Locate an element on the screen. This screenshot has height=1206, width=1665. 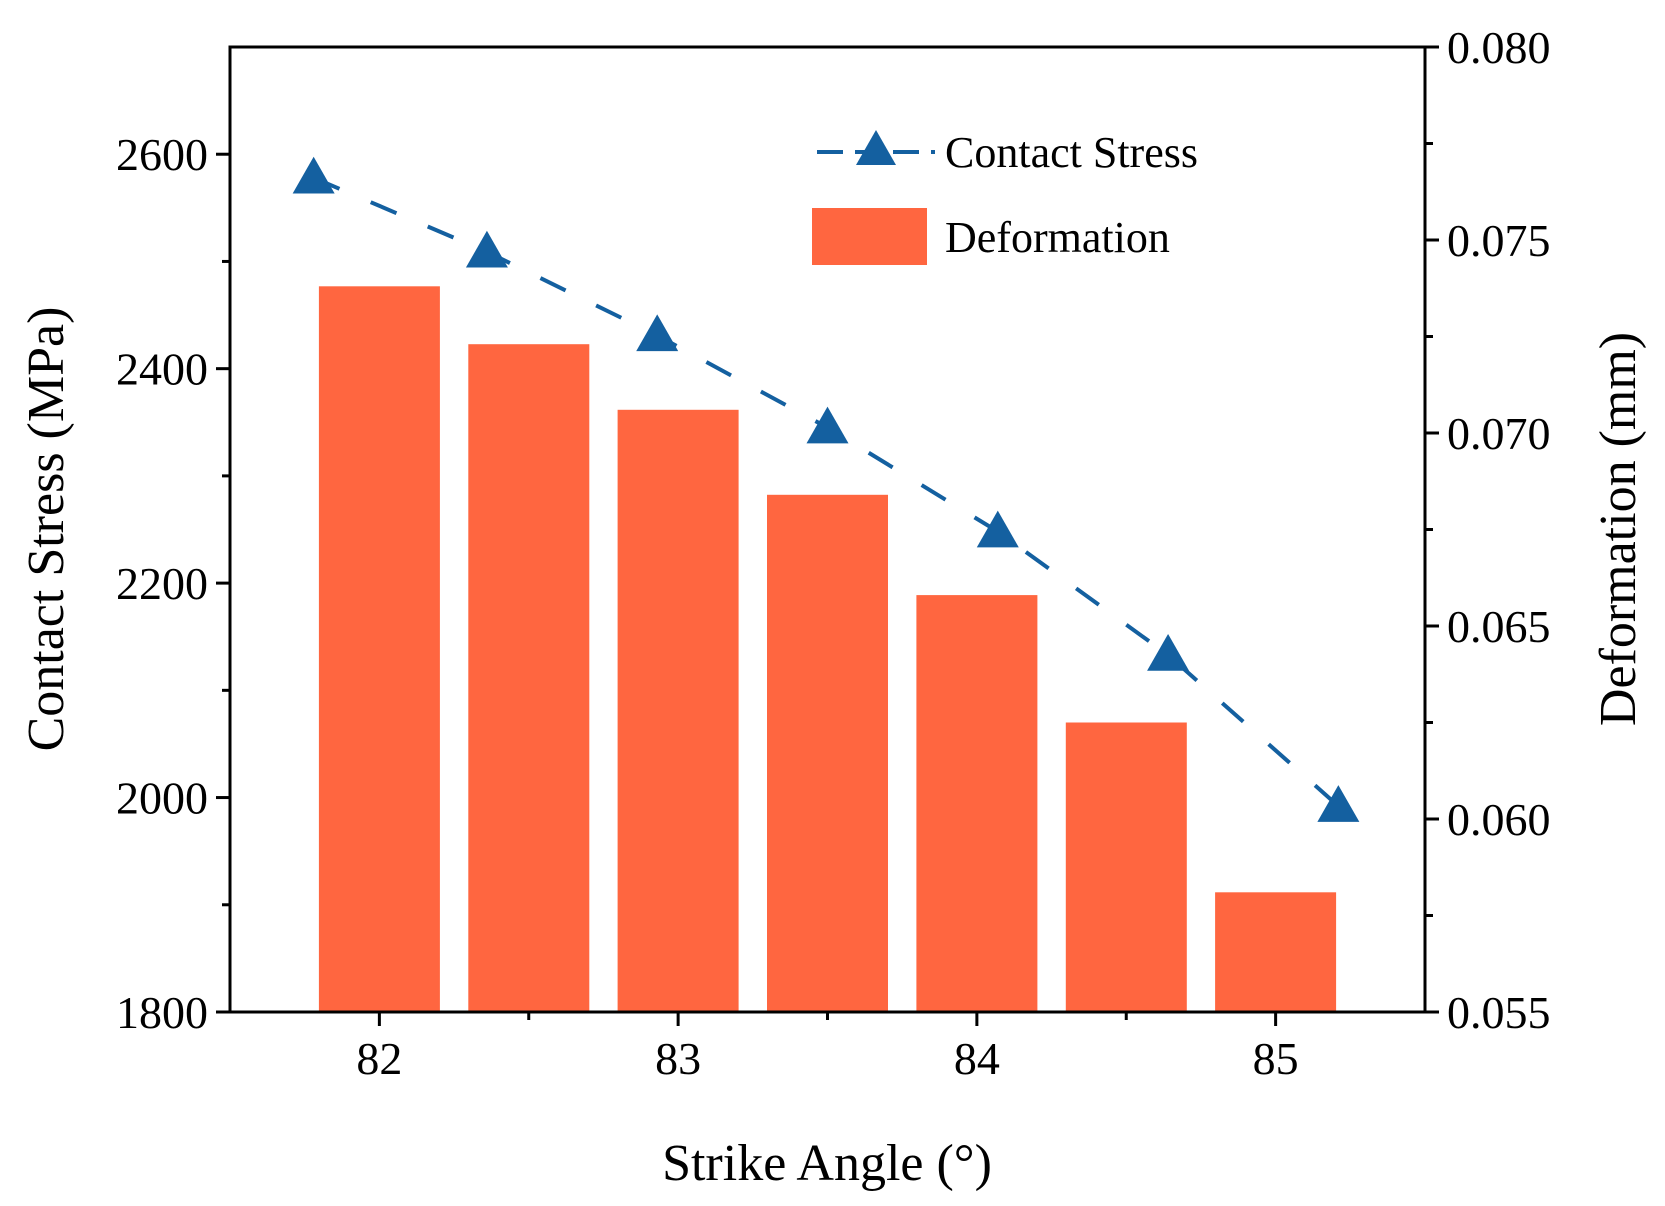
legend-label-deformation: Deformation is located at coordinates (1057, 237).